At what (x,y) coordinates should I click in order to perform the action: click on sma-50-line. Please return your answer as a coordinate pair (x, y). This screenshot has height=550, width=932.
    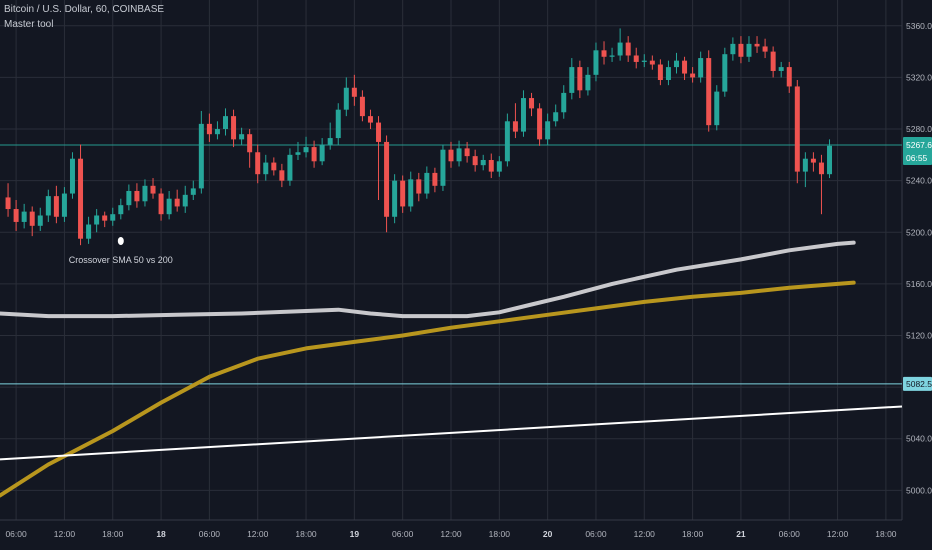
    Looking at the image, I should click on (428, 279).